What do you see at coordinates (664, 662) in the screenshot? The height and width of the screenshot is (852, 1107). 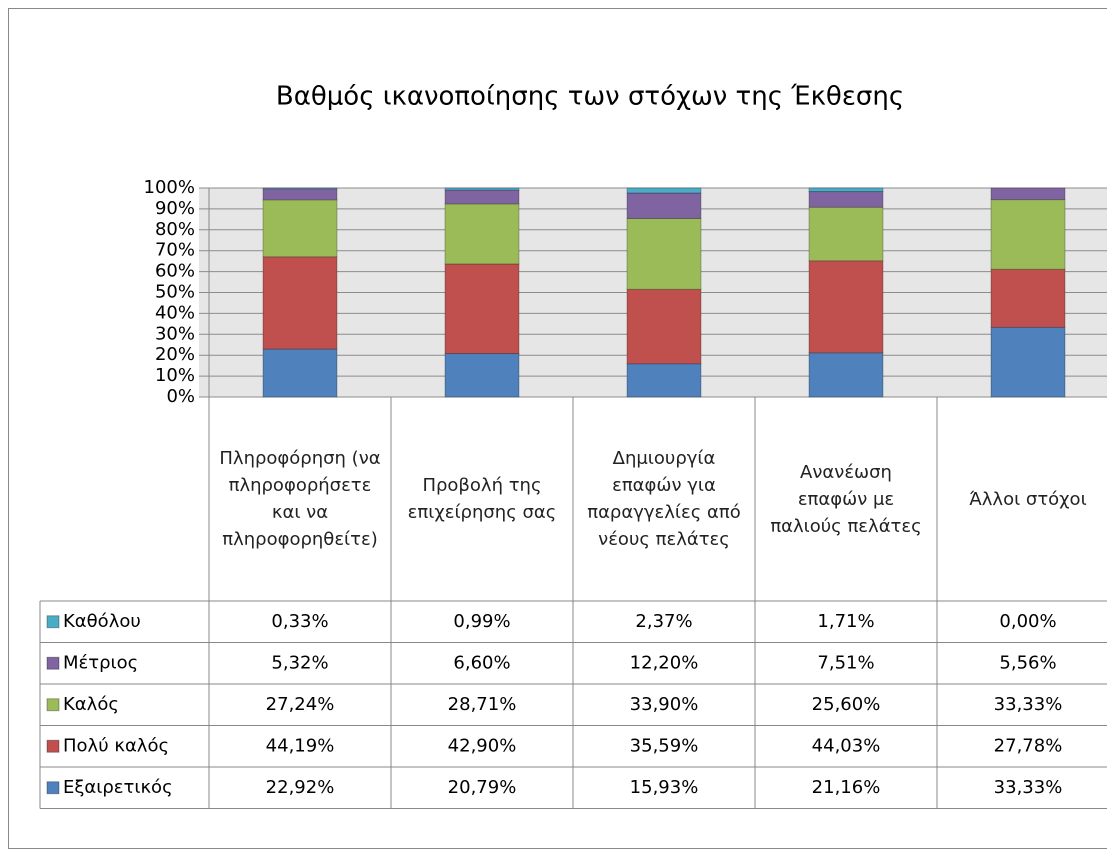 I see `value-label: 12,20%` at bounding box center [664, 662].